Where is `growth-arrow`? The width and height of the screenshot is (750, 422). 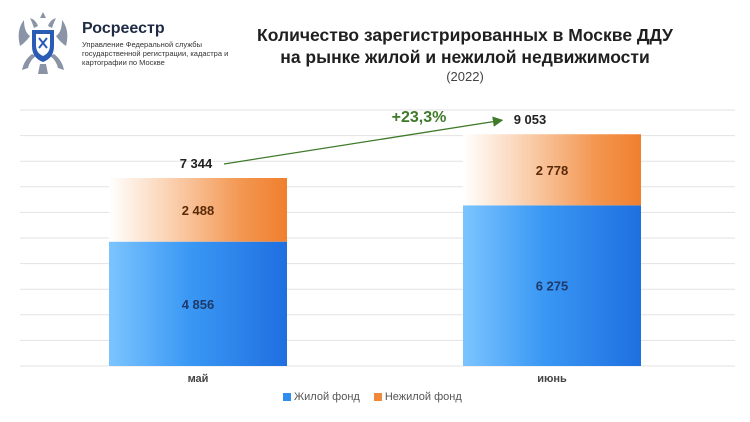
growth-arrow is located at coordinates (363, 140).